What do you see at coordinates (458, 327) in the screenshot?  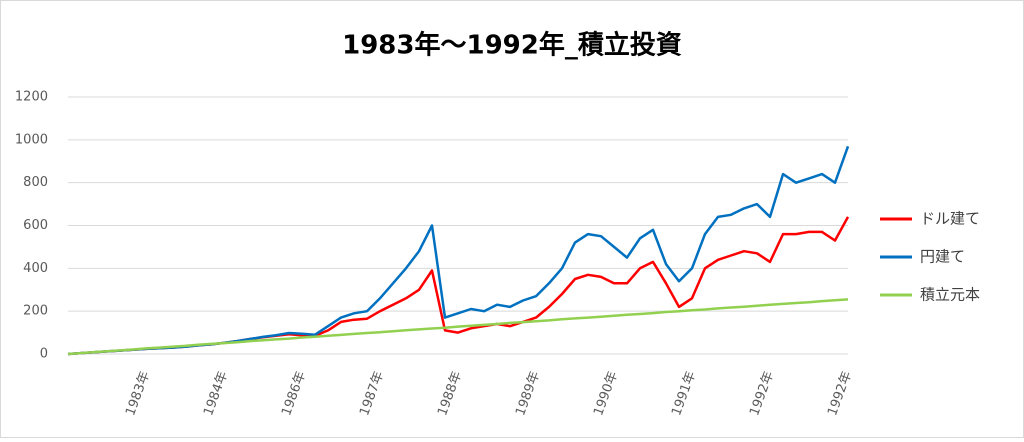 I see `series-line` at bounding box center [458, 327].